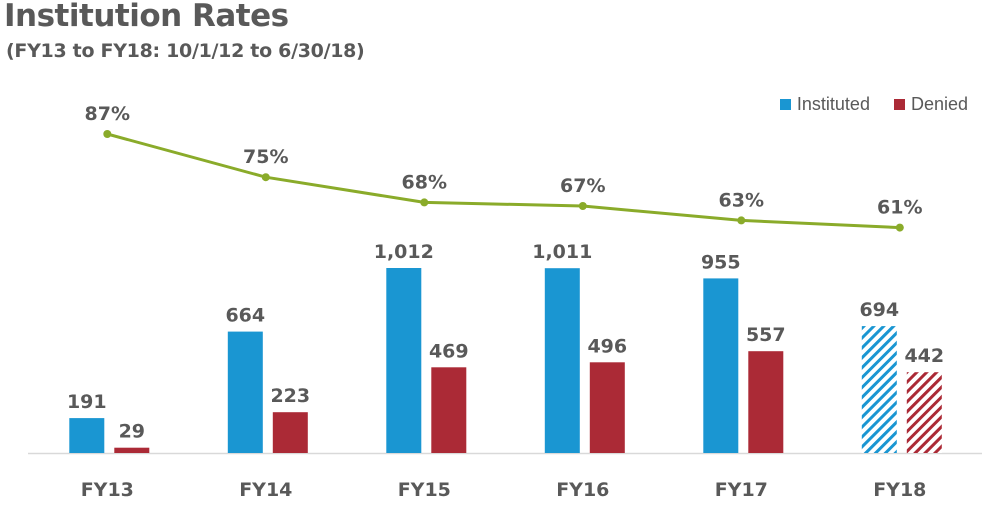  What do you see at coordinates (404, 360) in the screenshot?
I see `bar-instituted-fy15` at bounding box center [404, 360].